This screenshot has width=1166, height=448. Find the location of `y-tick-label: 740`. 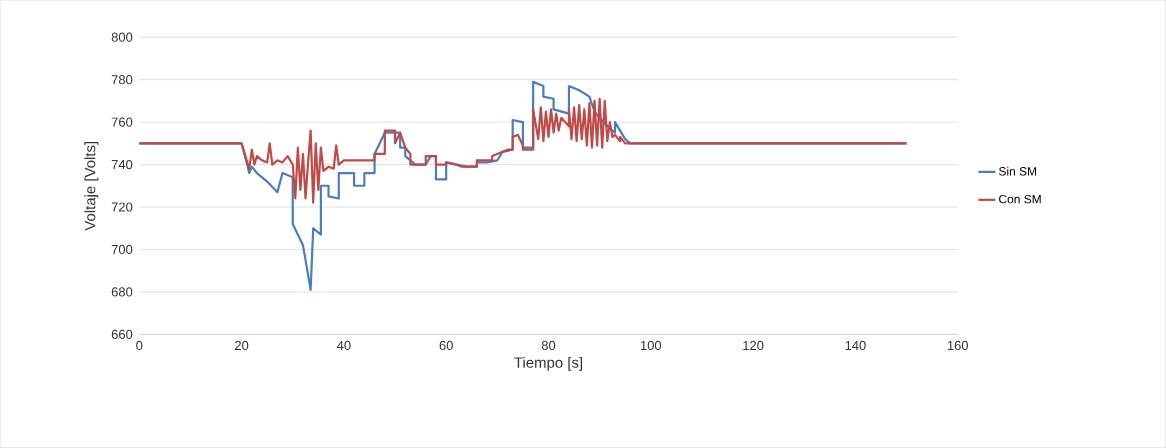

y-tick-label: 740 is located at coordinates (122, 165).